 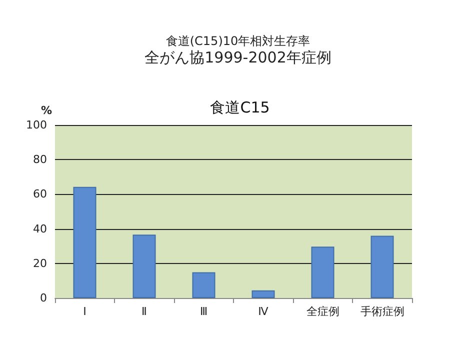 I want to click on y-tick-label: 40, so click(x=40, y=229).